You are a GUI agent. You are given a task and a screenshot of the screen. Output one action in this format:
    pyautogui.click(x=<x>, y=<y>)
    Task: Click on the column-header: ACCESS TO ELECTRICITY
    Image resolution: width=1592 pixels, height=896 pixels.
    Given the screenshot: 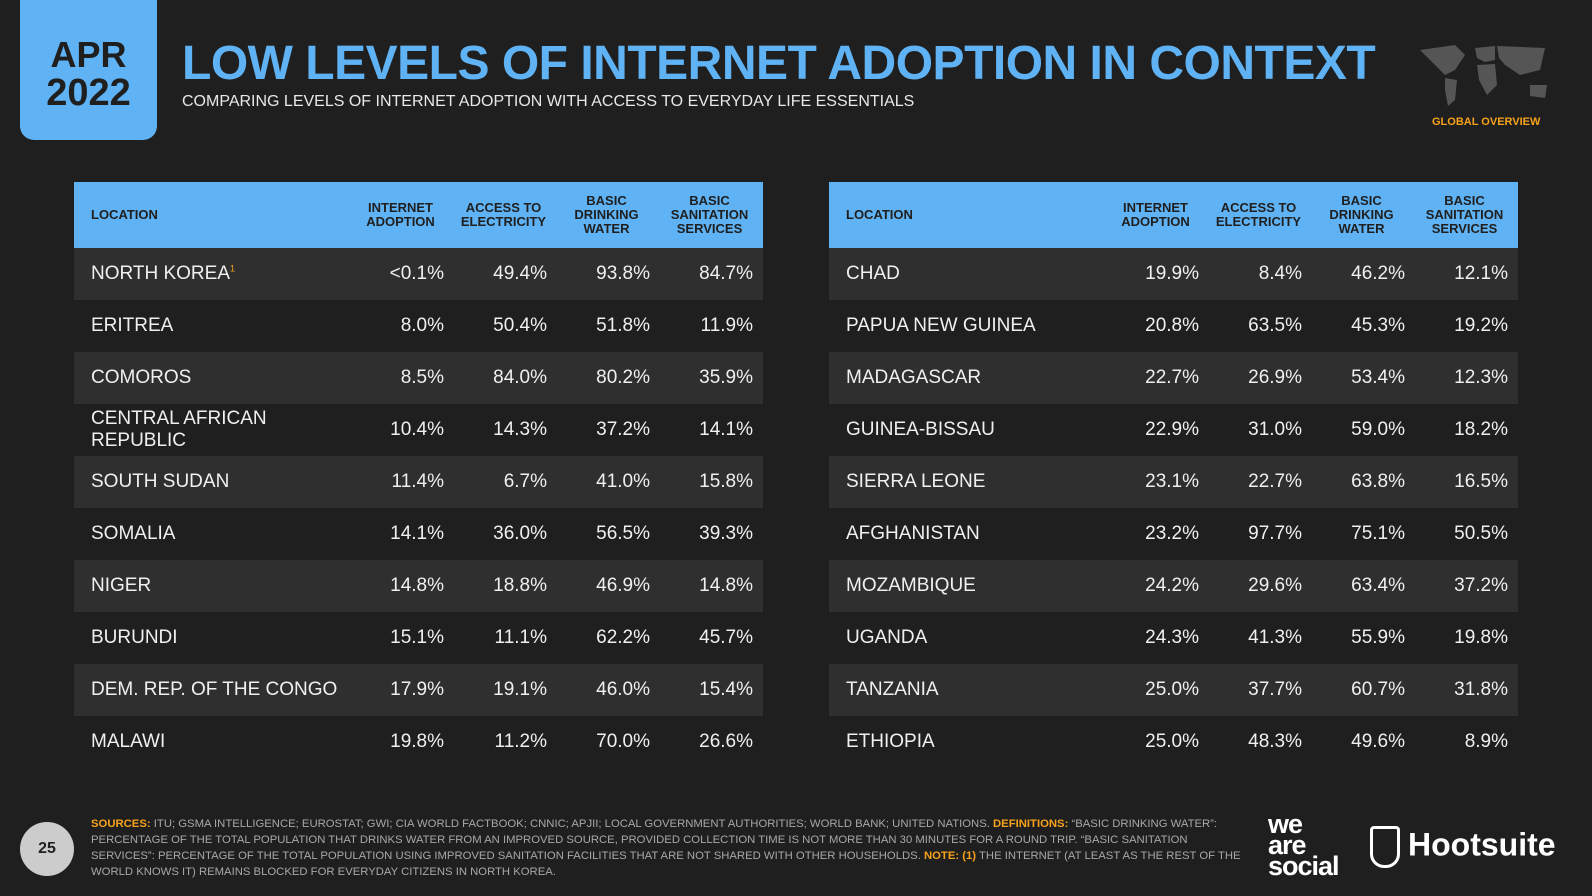 What is the action you would take?
    pyautogui.click(x=503, y=214)
    